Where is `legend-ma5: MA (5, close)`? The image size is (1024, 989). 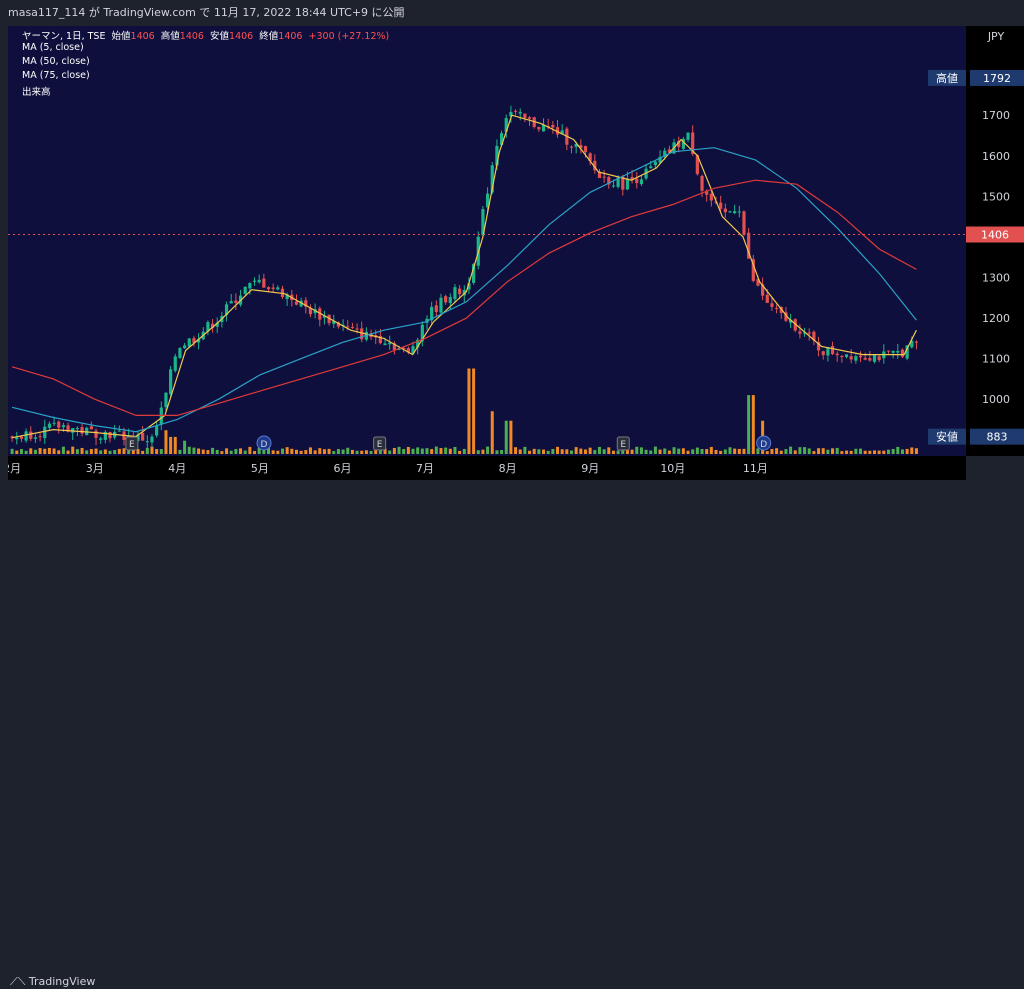 legend-ma5: MA (5, close) is located at coordinates (53, 47).